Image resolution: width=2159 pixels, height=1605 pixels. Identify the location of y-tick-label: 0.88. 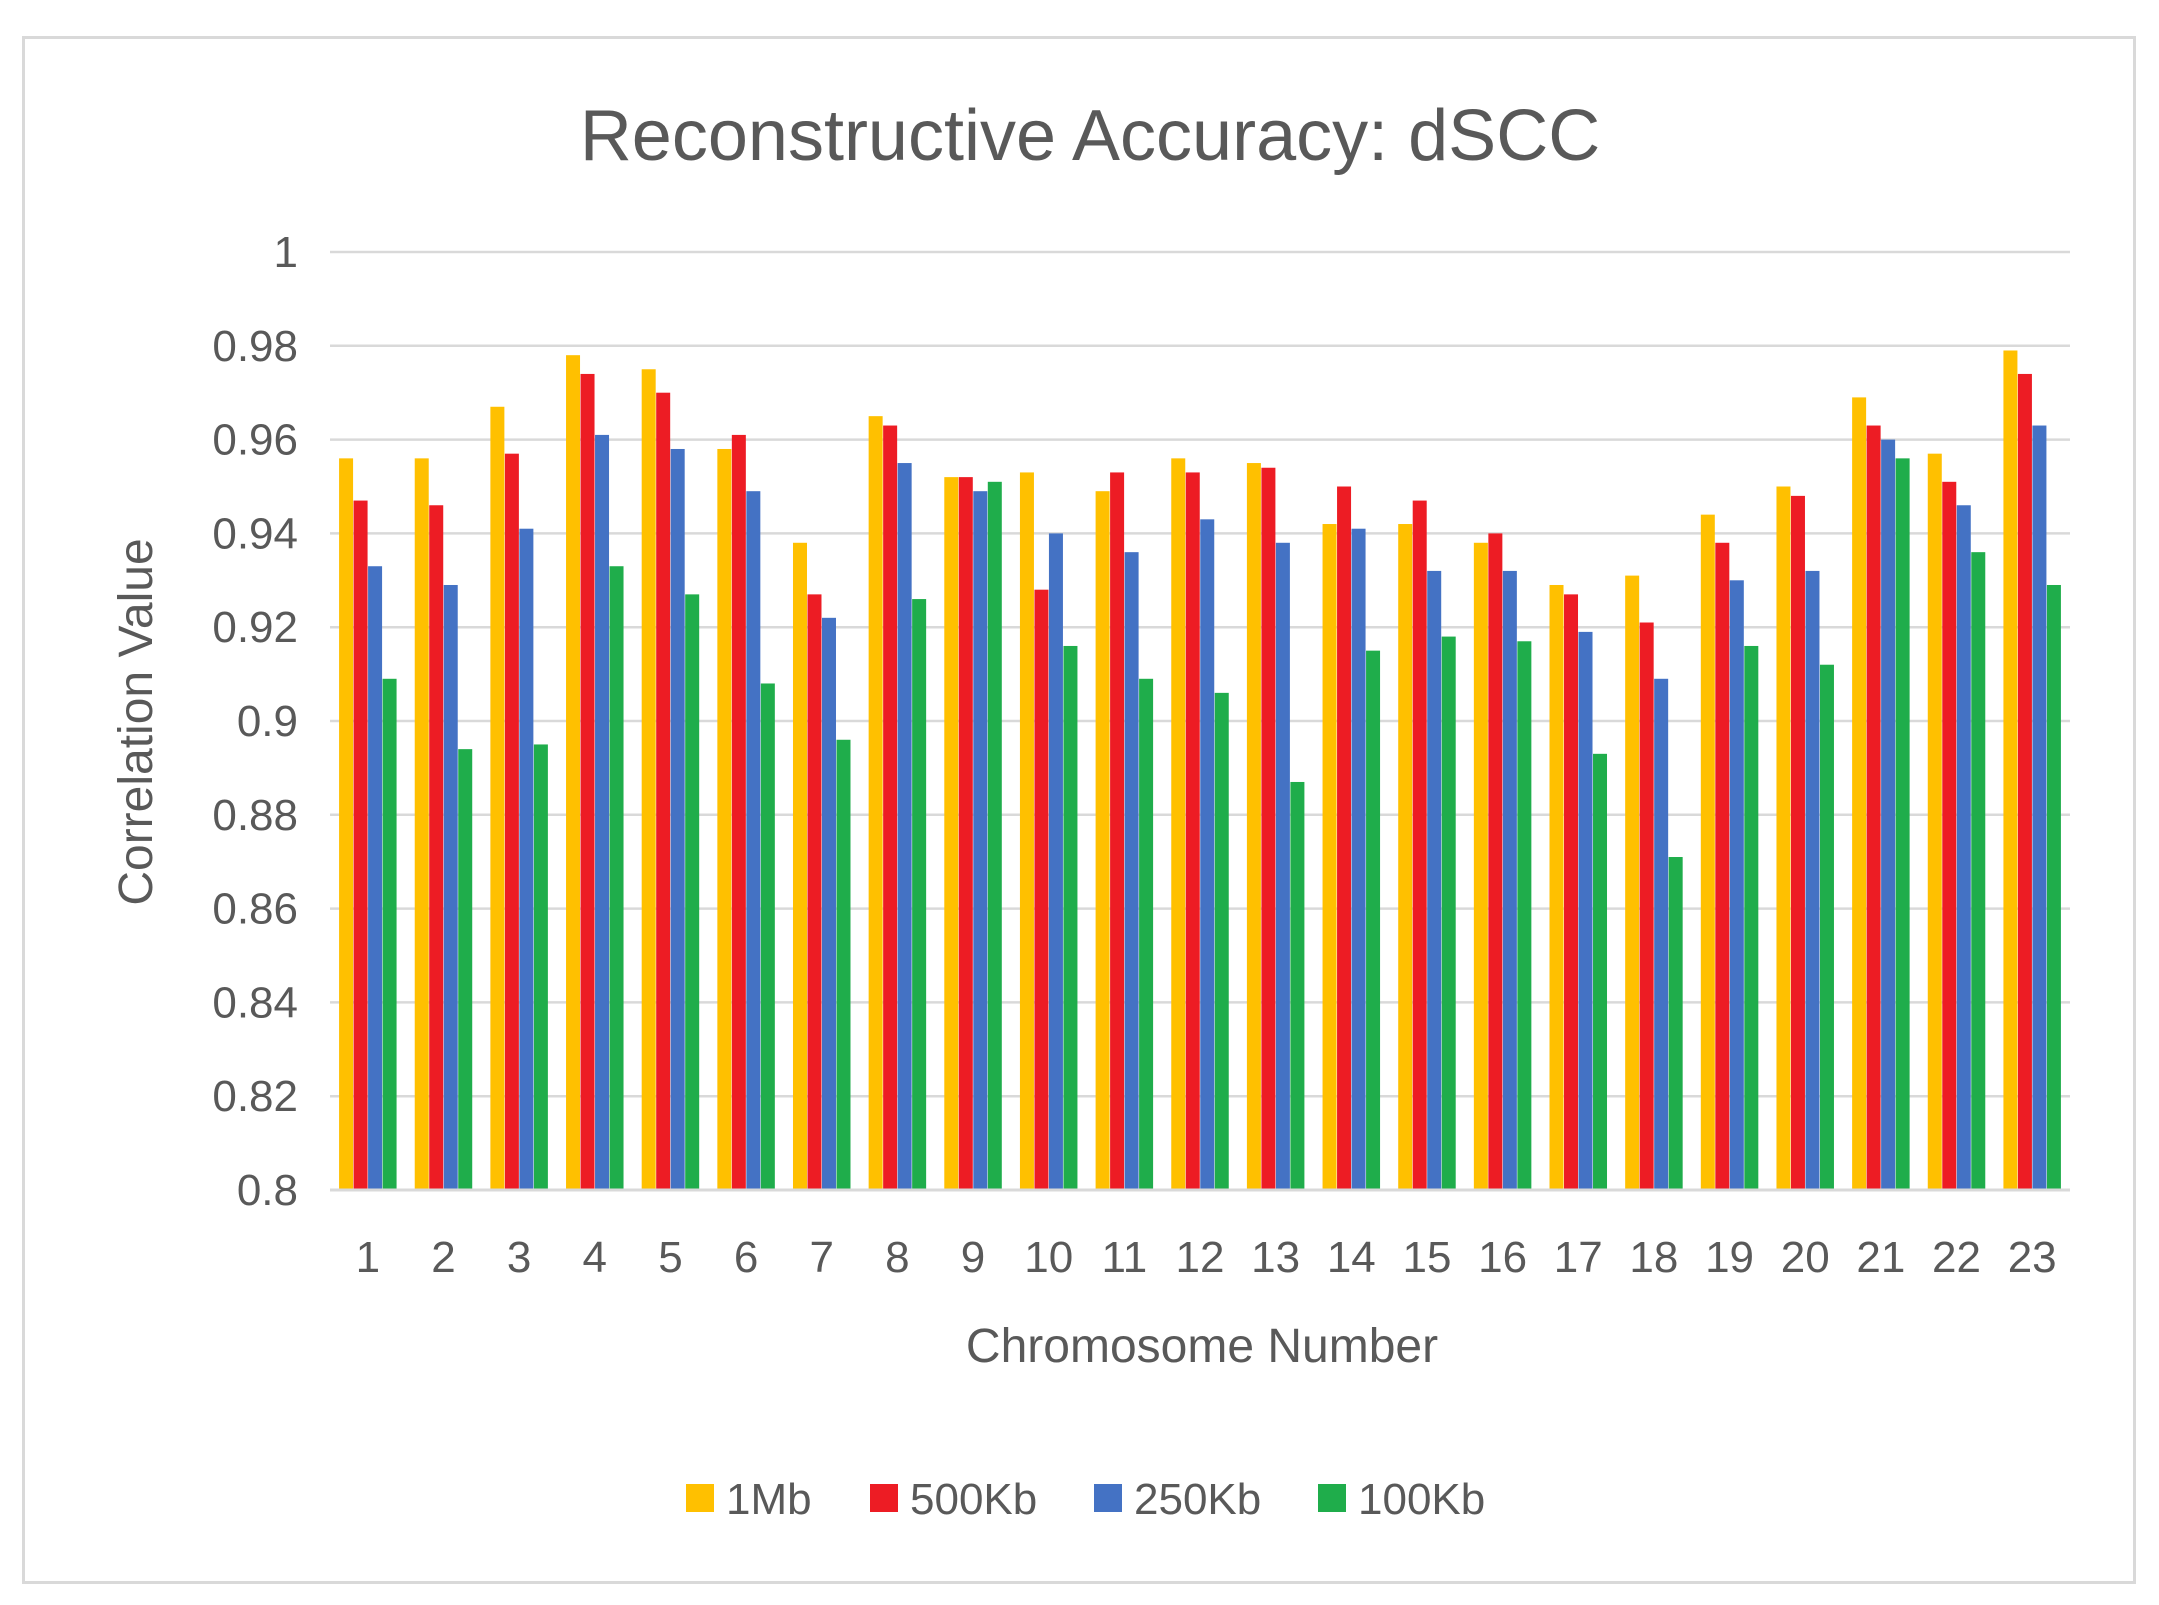
(255, 815).